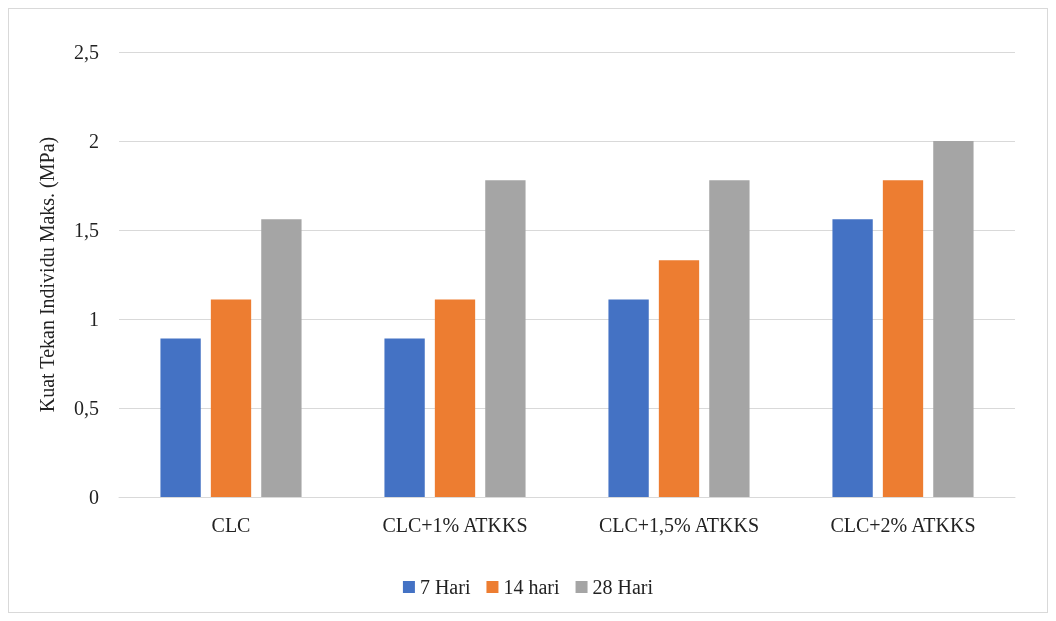 Image resolution: width=1056 pixels, height=621 pixels. Describe the element at coordinates (94, 141) in the screenshot. I see `y-tick-label: 2` at that location.